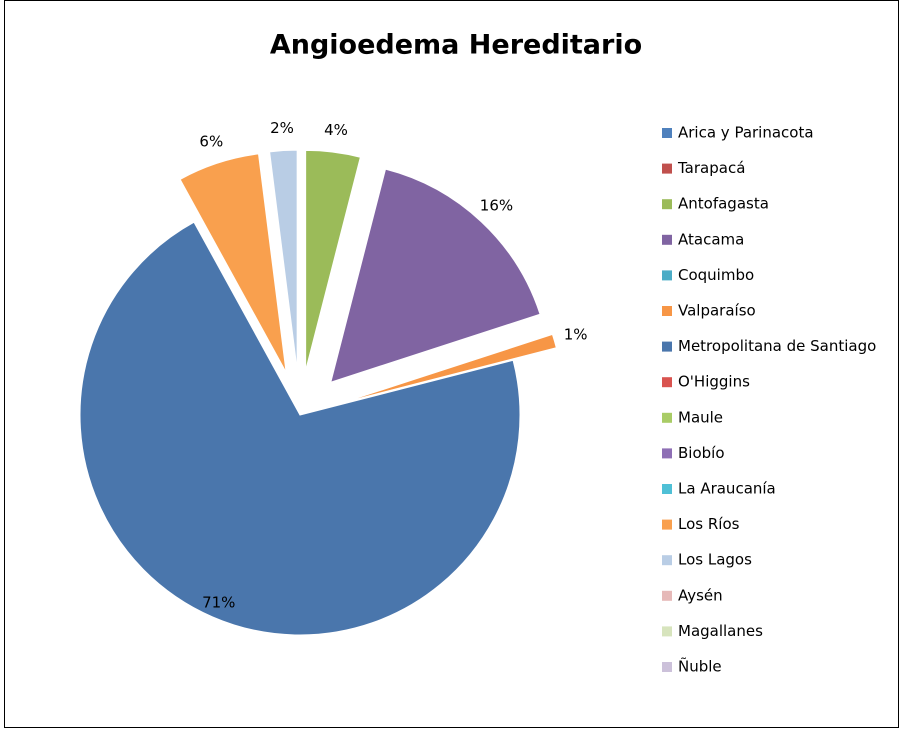 The width and height of the screenshot is (900, 729). I want to click on chart-title: Angioedema Hereditario, so click(456, 45).